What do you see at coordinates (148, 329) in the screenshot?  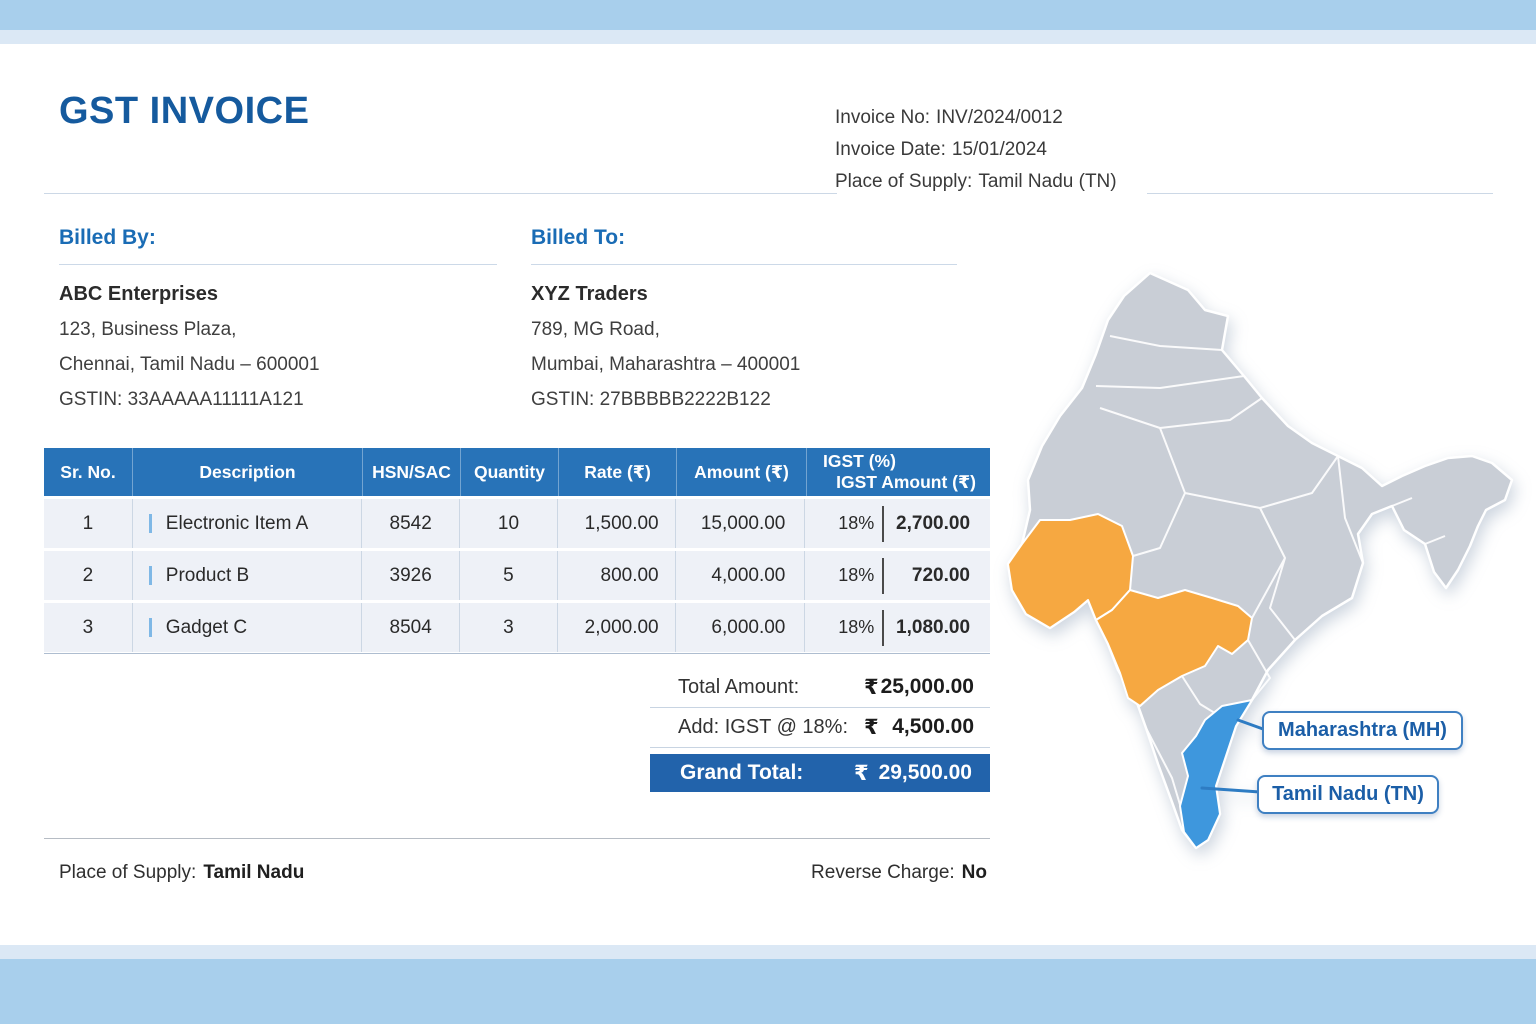 I see `billed-by-address-line1: 123, Business Plaza,` at bounding box center [148, 329].